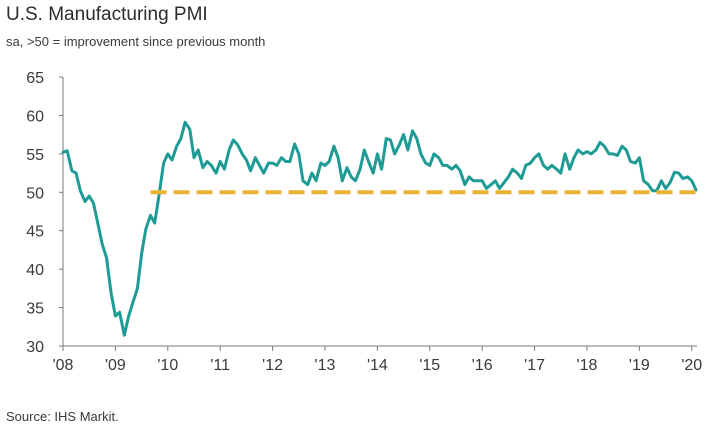 This screenshot has width=715, height=432. I want to click on x-tick-label: '18, so click(587, 365).